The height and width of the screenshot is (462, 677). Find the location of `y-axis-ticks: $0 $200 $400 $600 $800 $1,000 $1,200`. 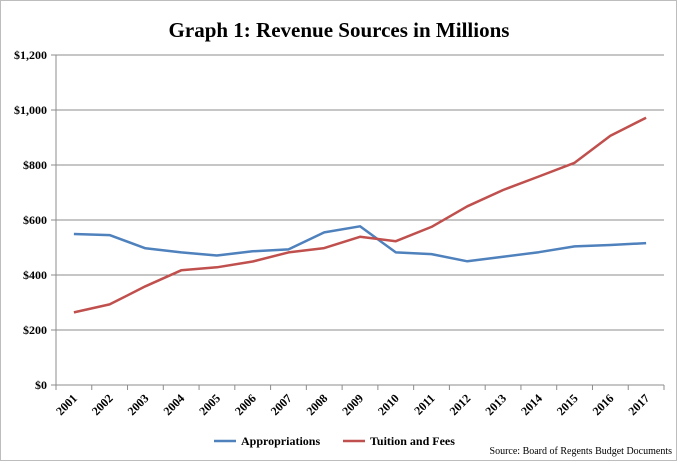

y-axis-ticks: $0 $200 $400 $600 $800 $1,000 $1,200 is located at coordinates (35, 220).